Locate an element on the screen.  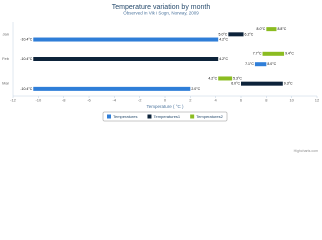
credits: Highcharts.com is located at coordinates (306, 151).